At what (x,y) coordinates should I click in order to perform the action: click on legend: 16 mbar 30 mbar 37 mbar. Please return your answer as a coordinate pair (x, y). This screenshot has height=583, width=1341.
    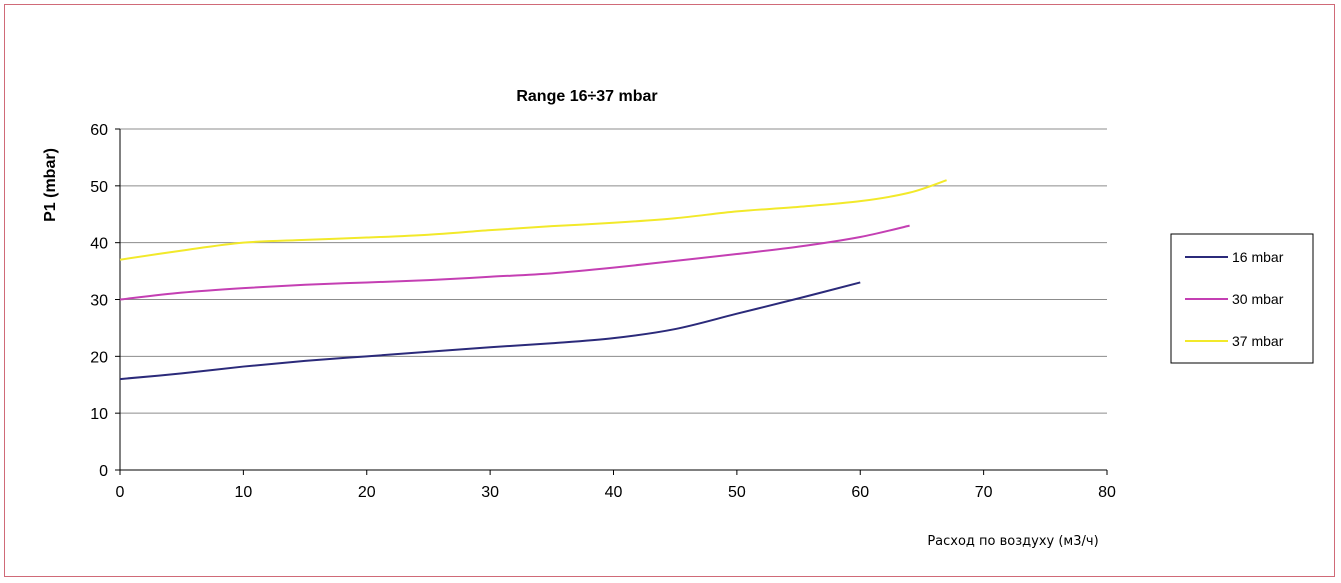
    Looking at the image, I should click on (1242, 298).